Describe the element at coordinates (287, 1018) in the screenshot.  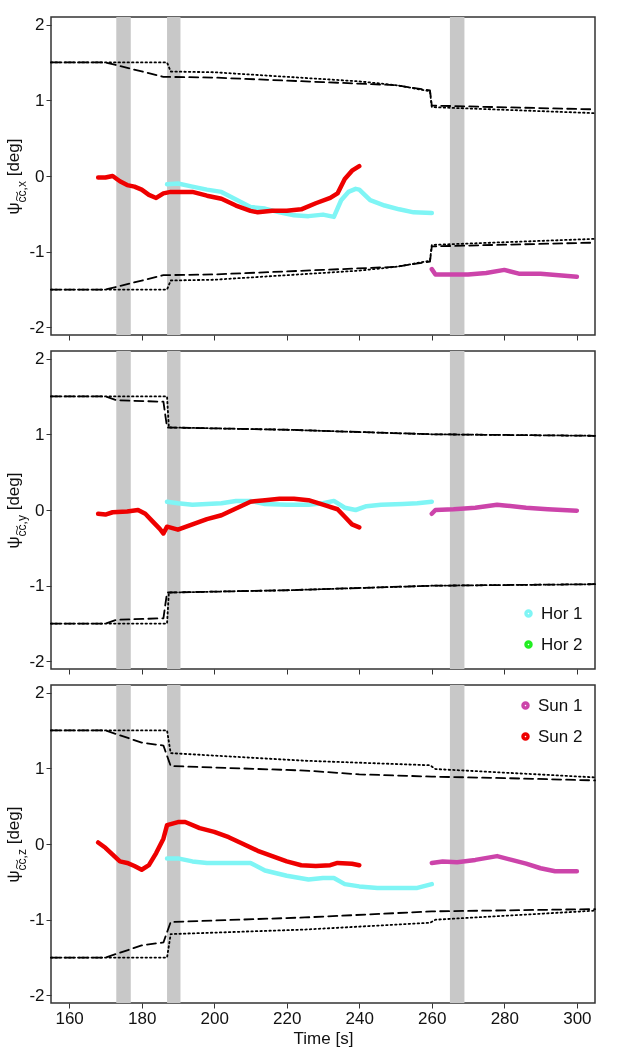
I see `x-tick-label: 220` at that location.